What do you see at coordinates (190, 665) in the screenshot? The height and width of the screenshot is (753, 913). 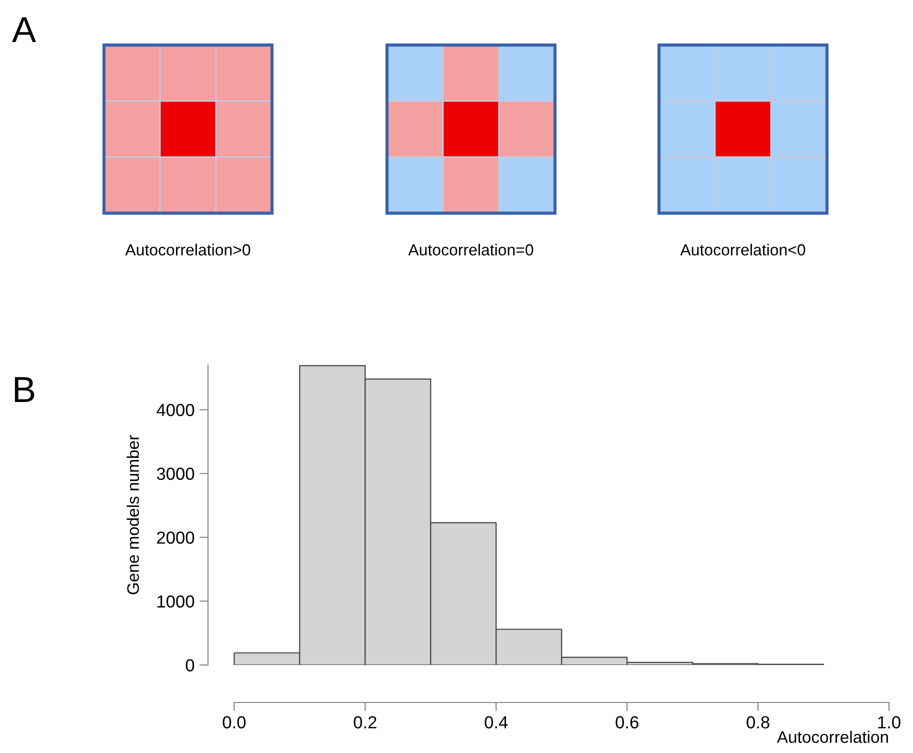 I see `y-tick-label: 0` at bounding box center [190, 665].